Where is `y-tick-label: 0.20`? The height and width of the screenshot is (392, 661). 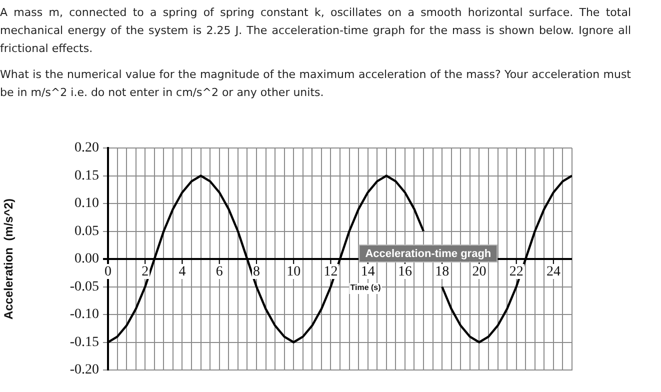 y-tick-label: 0.20 is located at coordinates (86, 148).